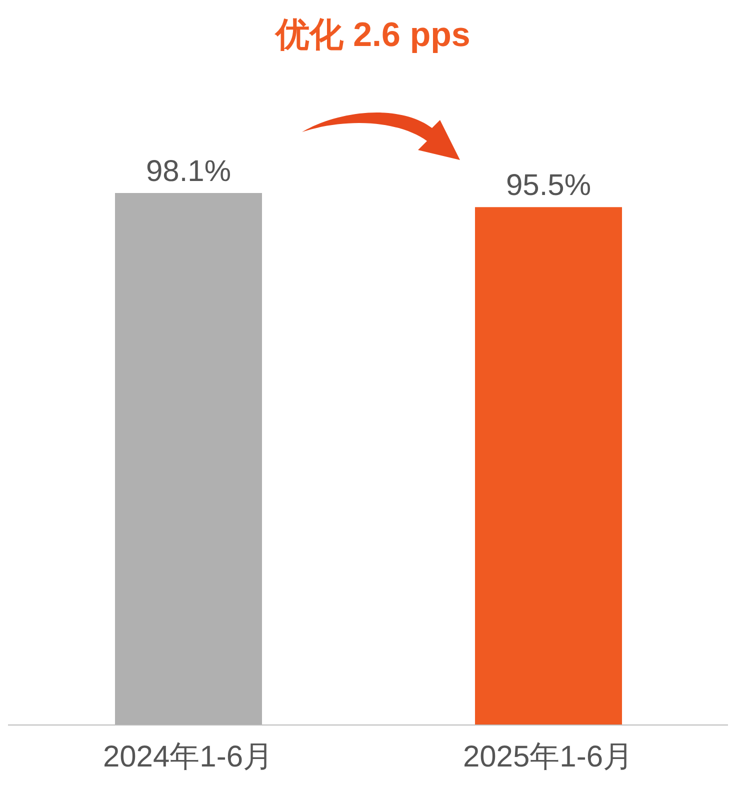 This screenshot has width=736, height=793. Describe the element at coordinates (189, 171) in the screenshot. I see `data-label: 98.1%` at that location.